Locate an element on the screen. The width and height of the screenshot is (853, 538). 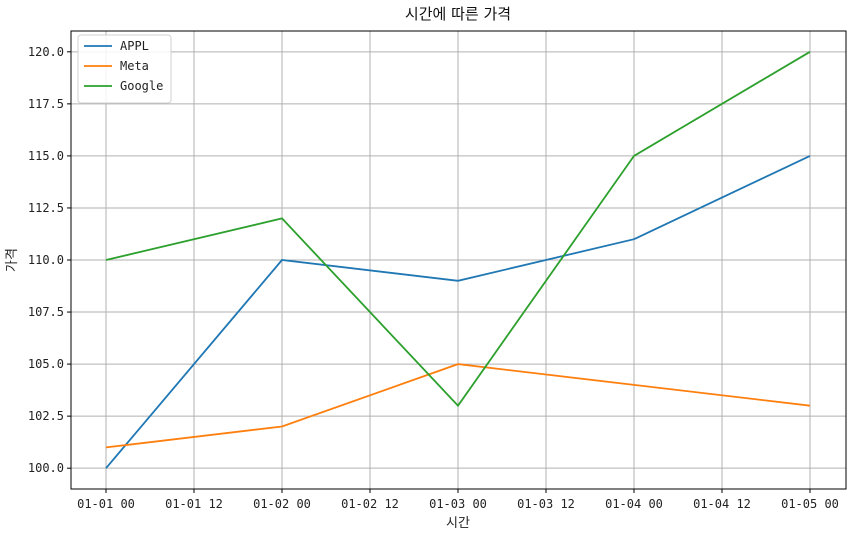
y-tick-label: 117.5 is located at coordinates (46, 104).